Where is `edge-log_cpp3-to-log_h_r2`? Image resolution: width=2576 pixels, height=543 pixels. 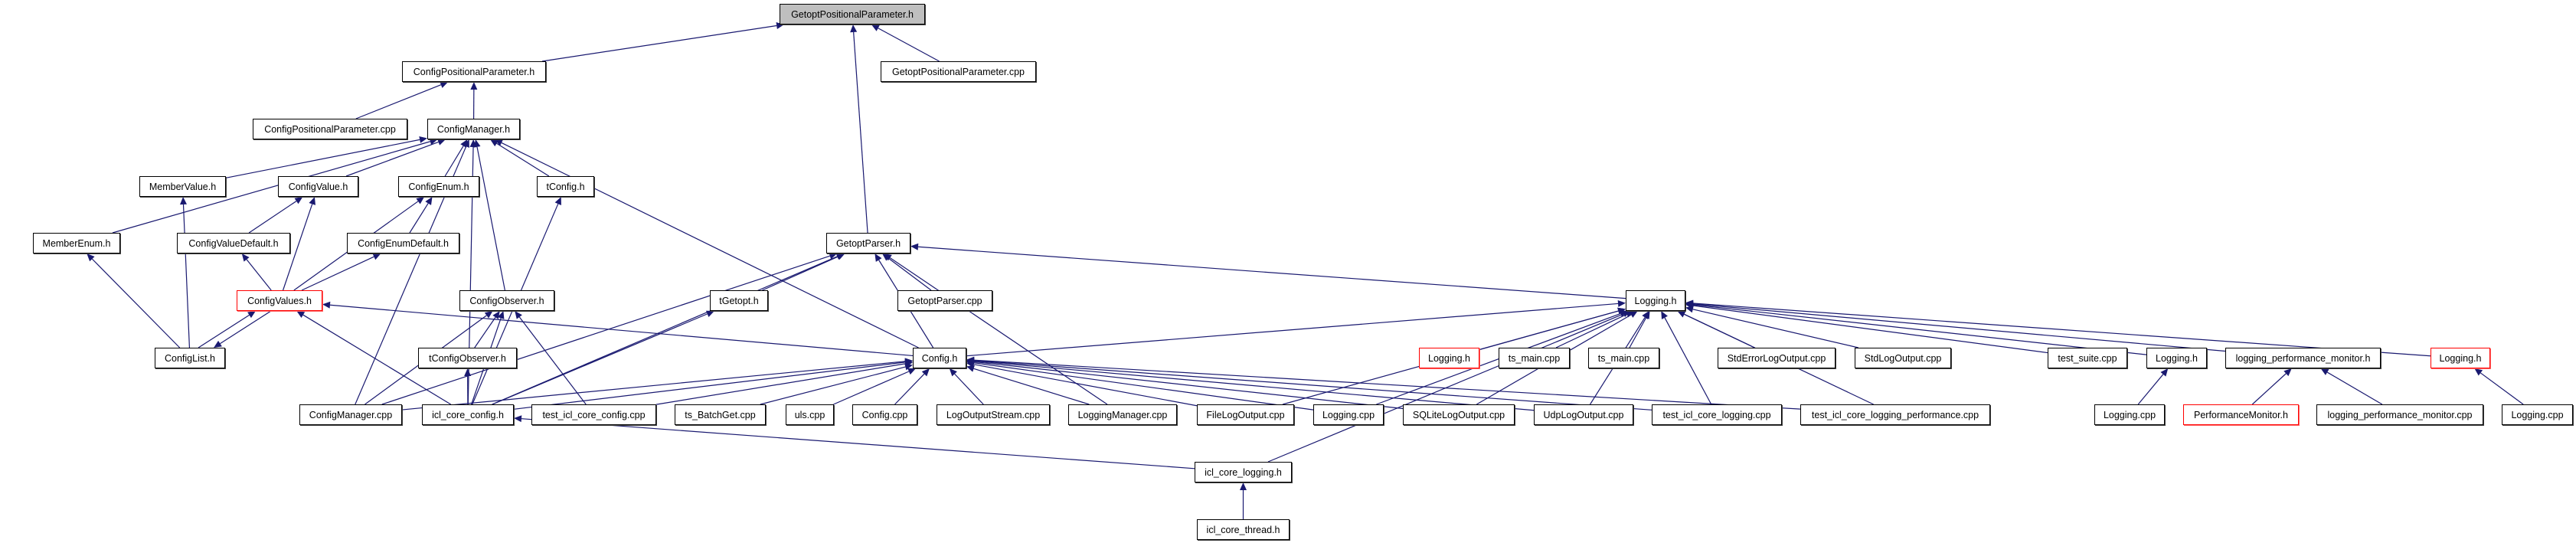
edge-log_cpp3-to-log_h_r2 is located at coordinates (2502, 389).